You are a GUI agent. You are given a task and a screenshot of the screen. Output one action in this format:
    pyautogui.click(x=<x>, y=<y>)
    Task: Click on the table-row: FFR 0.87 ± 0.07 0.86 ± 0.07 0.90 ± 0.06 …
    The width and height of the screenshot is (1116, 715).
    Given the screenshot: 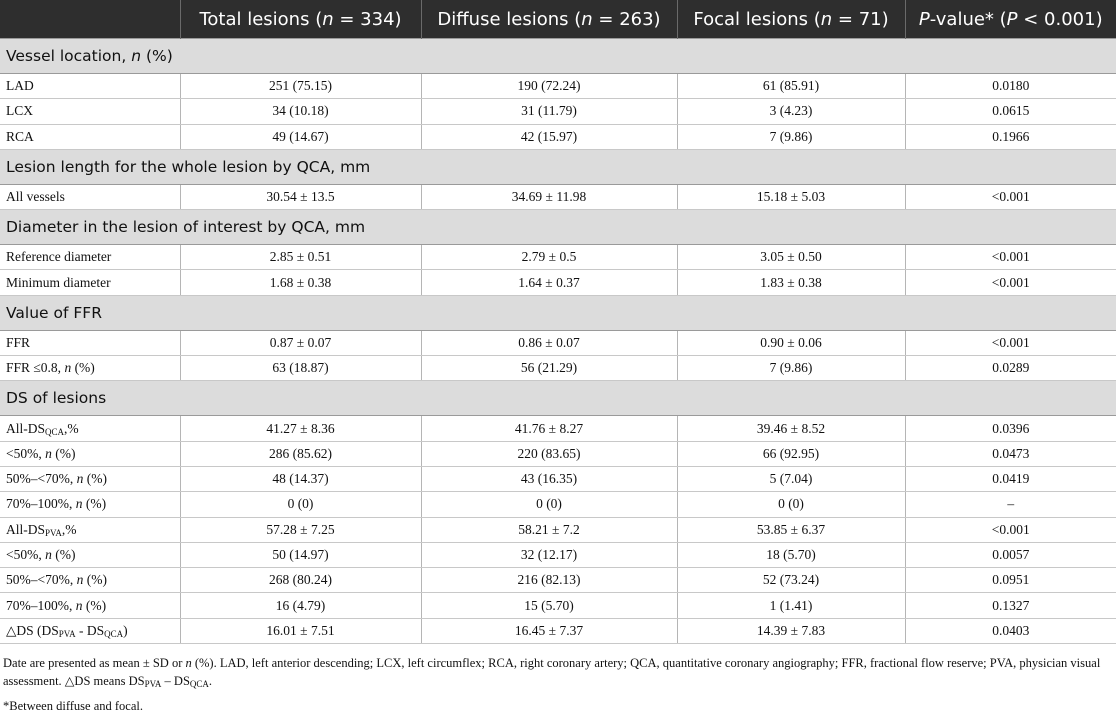 What is the action you would take?
    pyautogui.click(x=558, y=343)
    